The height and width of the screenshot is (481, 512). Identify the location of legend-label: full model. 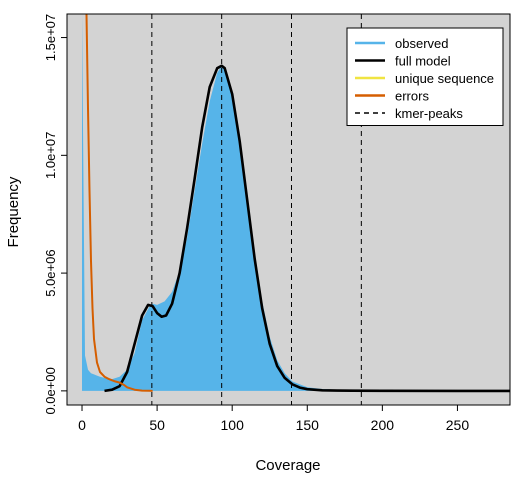
(423, 61).